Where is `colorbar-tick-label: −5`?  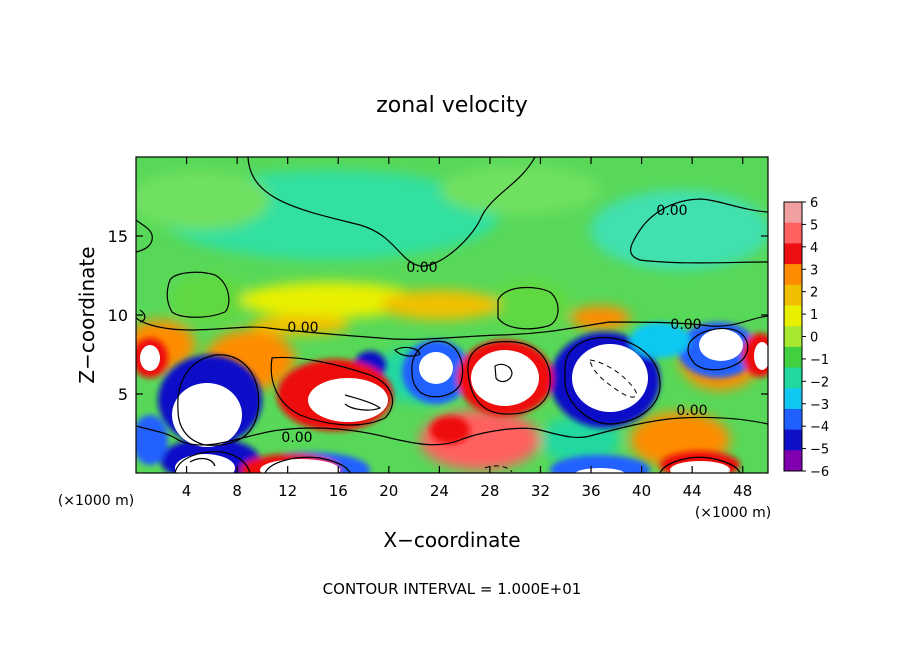
colorbar-tick-label: −5 is located at coordinates (819, 450).